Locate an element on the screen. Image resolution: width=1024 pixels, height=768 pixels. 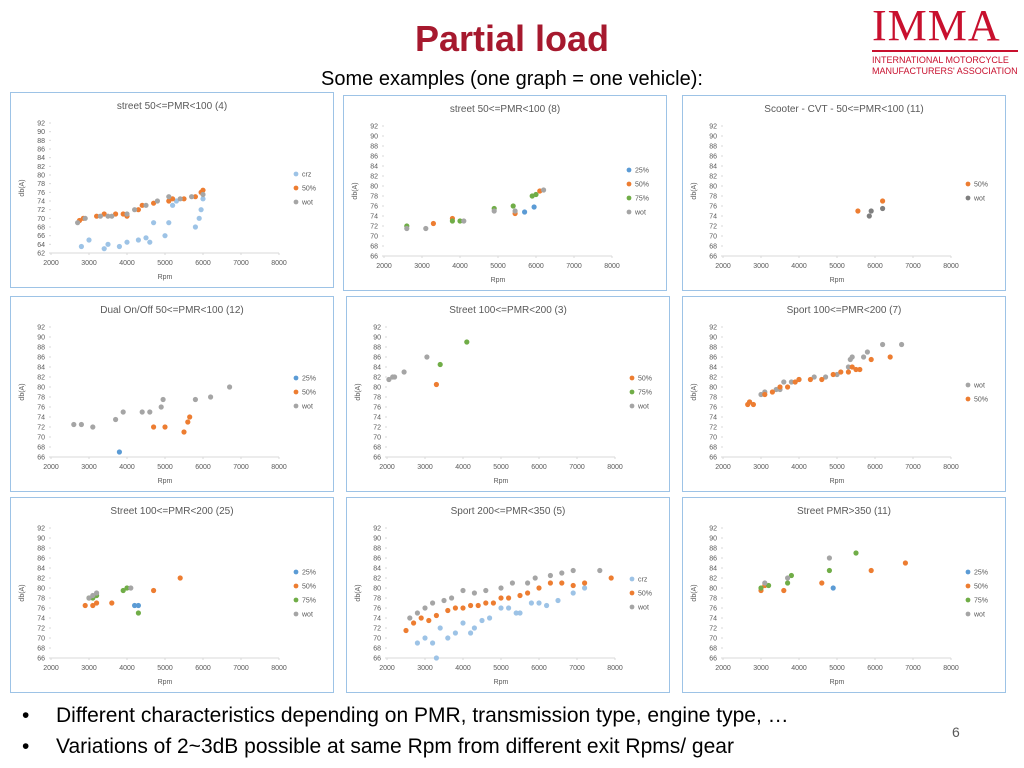
page-number: 6 is located at coordinates (956, 732).